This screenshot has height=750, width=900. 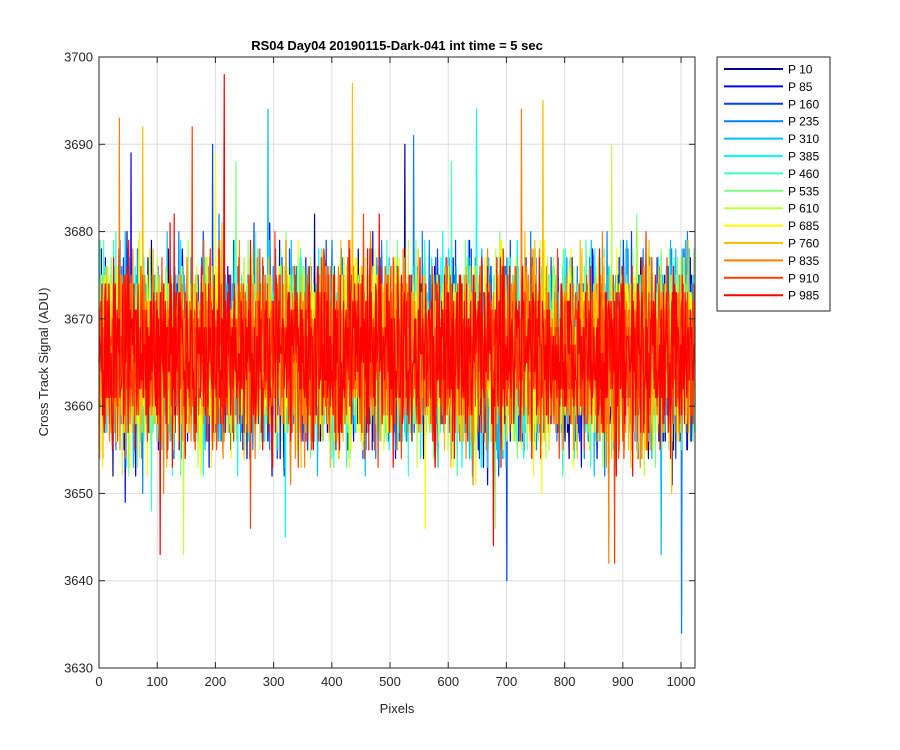 I want to click on legend-label: P 460, so click(x=803, y=174).